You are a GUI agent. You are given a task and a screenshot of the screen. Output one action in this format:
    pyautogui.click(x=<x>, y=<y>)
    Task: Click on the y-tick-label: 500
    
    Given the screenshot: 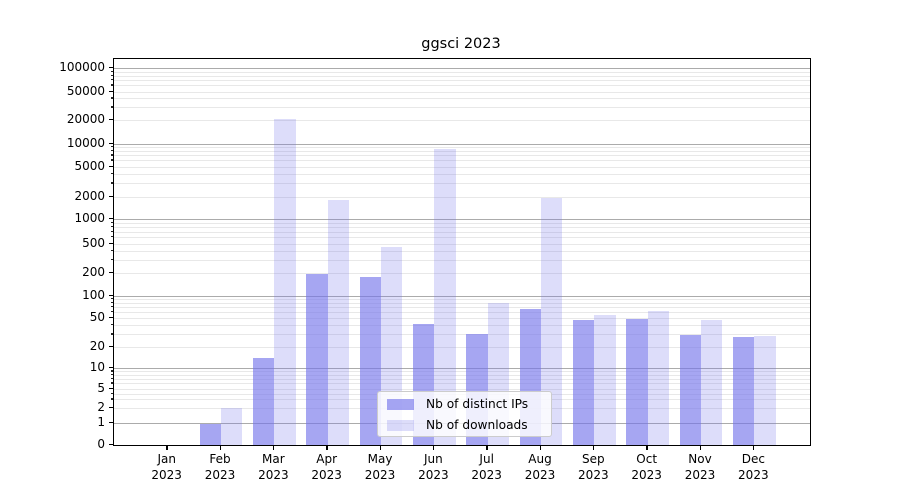 What is the action you would take?
    pyautogui.click(x=93, y=242)
    